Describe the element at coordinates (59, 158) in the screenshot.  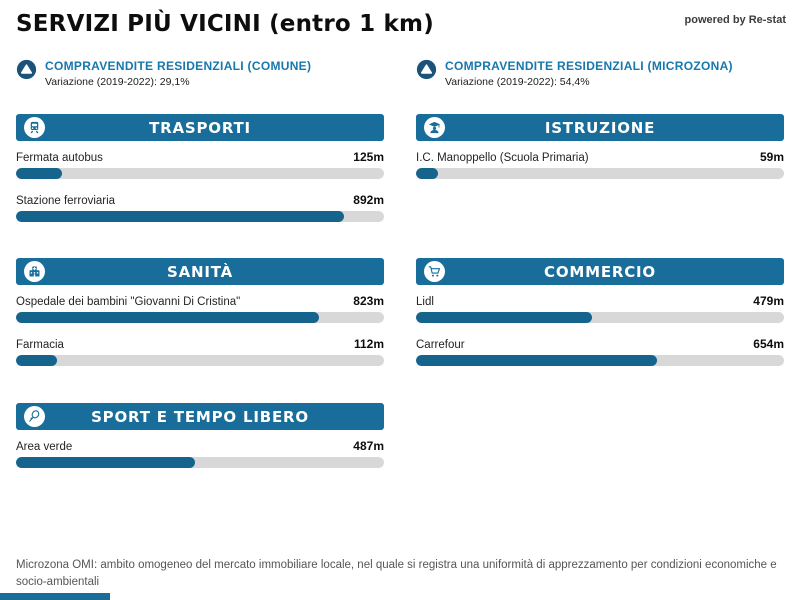
I see `item-label: Fermata autobus` at that location.